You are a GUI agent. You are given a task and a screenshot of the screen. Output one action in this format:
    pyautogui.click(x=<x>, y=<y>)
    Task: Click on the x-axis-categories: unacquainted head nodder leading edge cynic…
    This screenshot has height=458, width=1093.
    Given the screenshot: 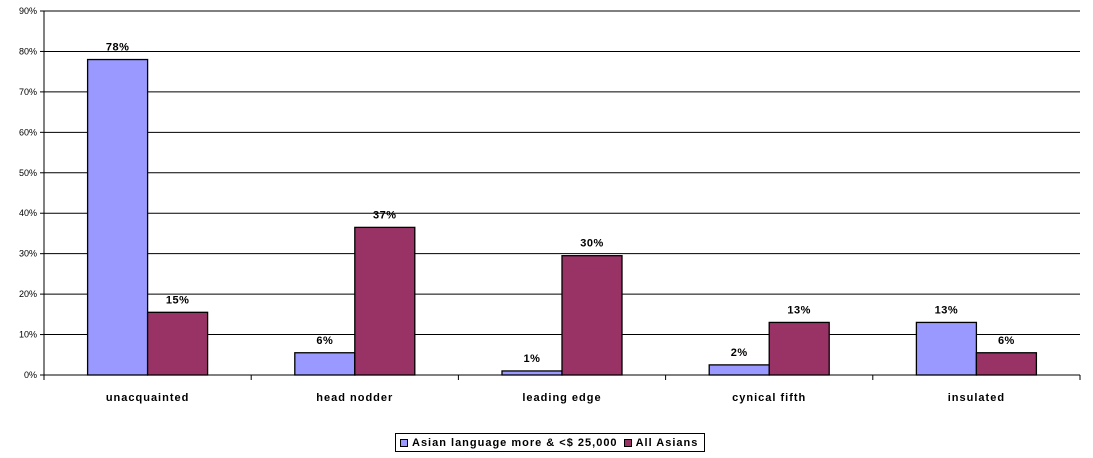 What is the action you would take?
    pyautogui.click(x=555, y=398)
    